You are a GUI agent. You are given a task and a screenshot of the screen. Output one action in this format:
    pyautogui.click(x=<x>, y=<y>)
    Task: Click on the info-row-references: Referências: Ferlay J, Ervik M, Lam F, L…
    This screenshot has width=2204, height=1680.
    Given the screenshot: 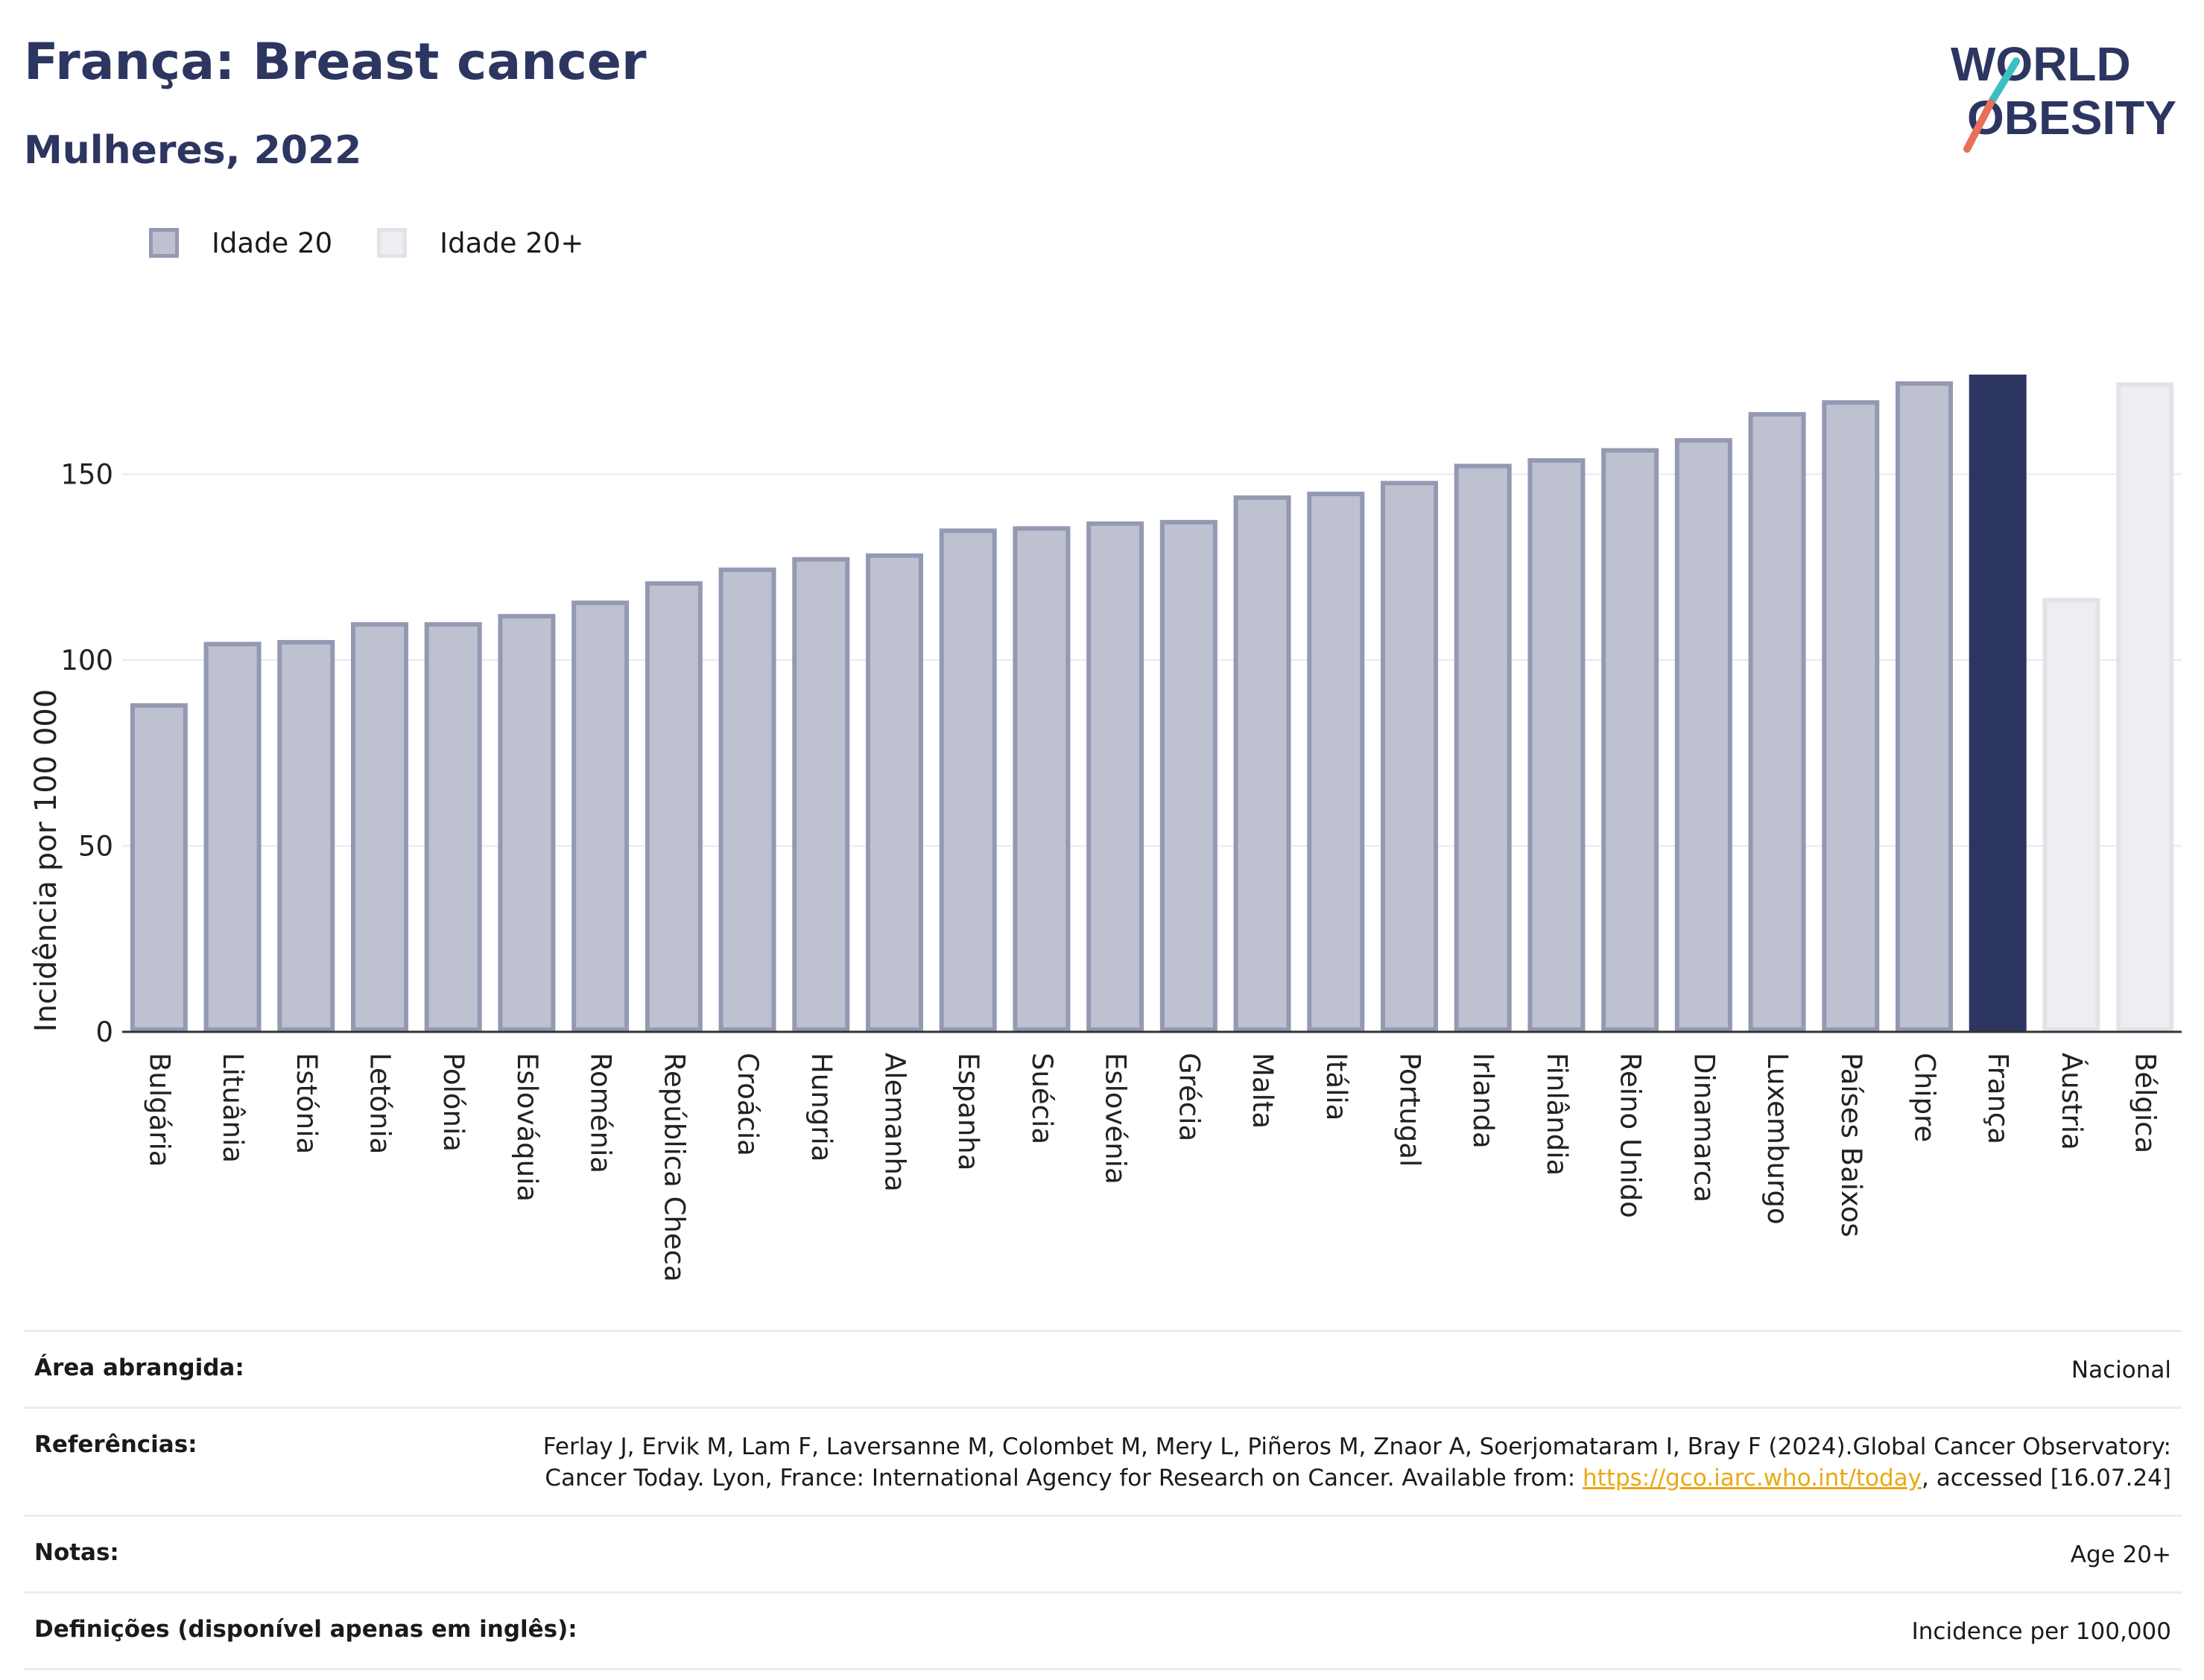 What is the action you would take?
    pyautogui.click(x=1103, y=1461)
    